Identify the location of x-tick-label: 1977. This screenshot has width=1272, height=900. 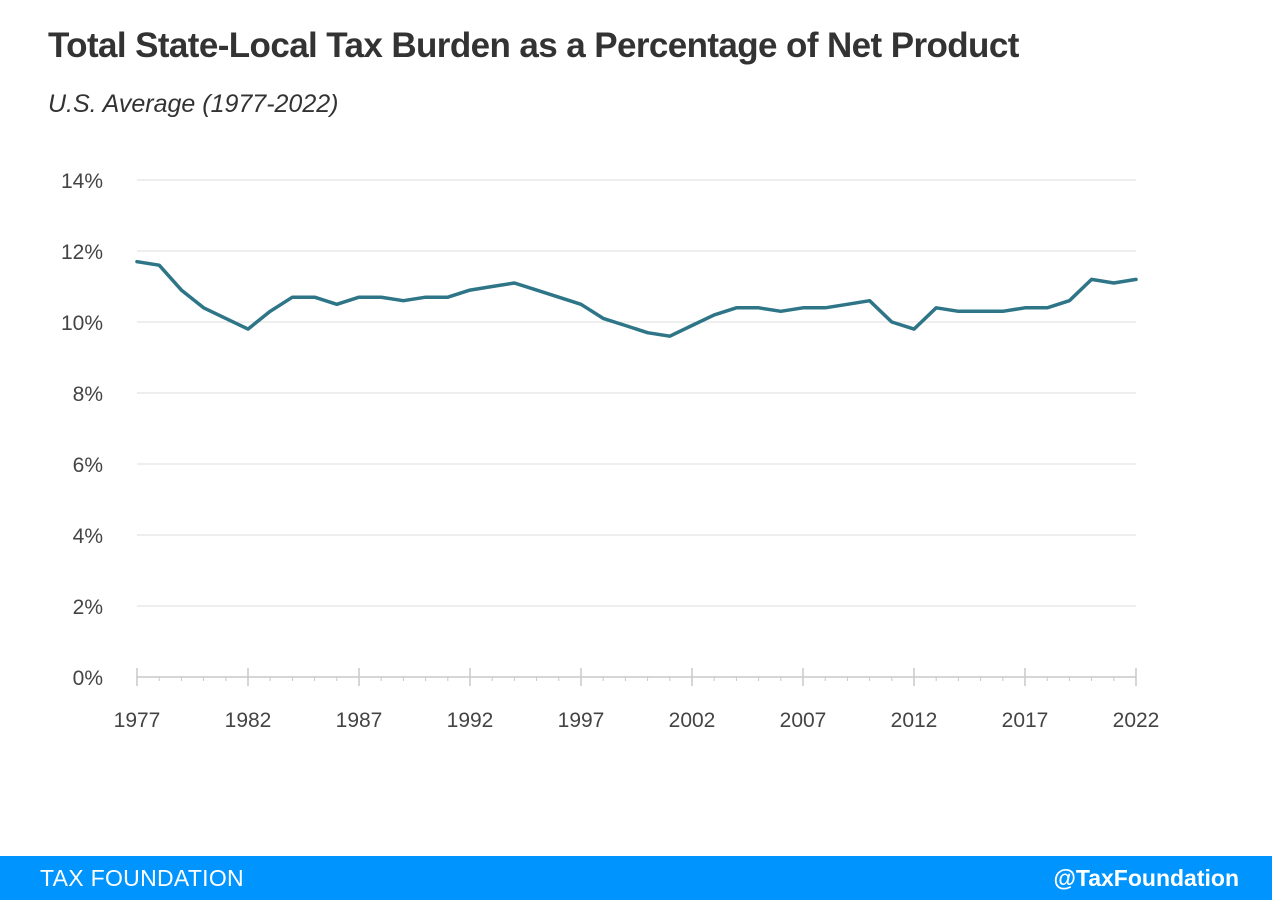
(137, 720).